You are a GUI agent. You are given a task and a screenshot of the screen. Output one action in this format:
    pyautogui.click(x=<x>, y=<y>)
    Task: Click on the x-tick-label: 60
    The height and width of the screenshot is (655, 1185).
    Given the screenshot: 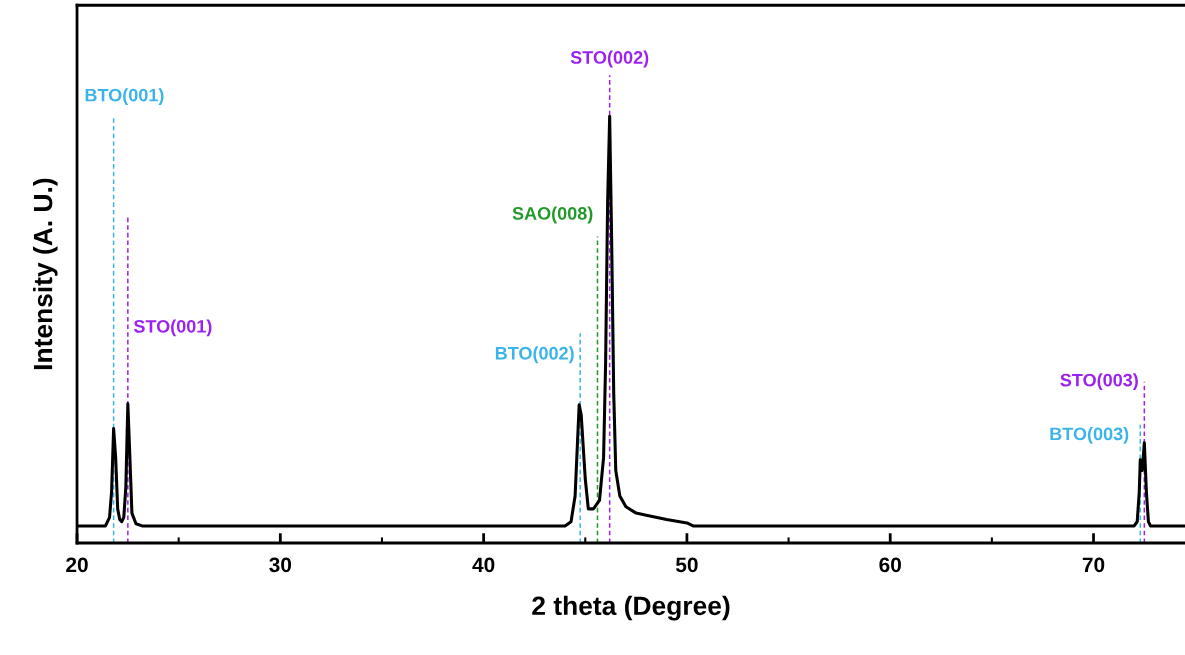 What is the action you would take?
    pyautogui.click(x=890, y=565)
    